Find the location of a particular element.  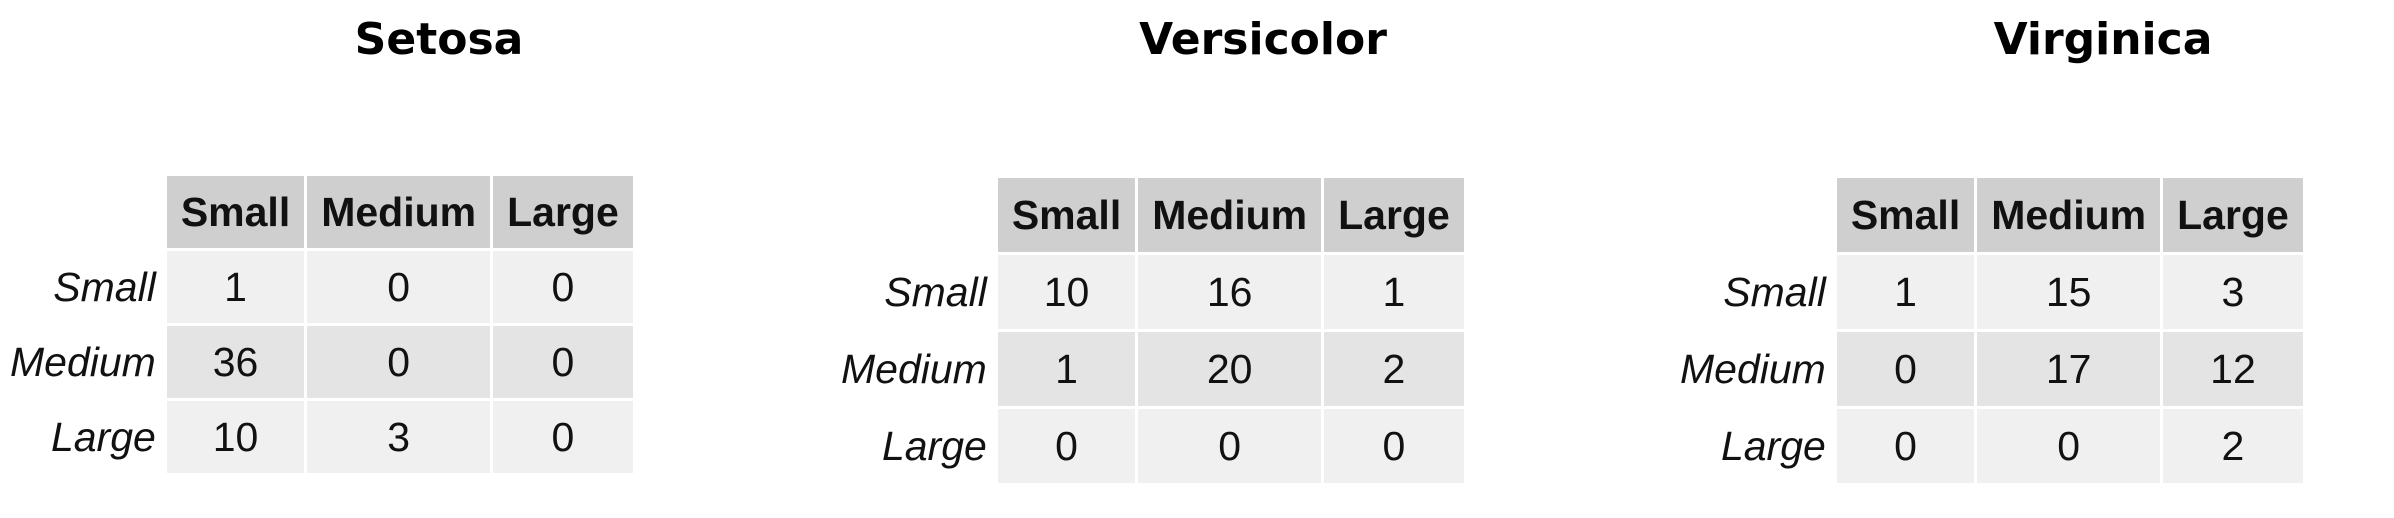

table-cell: 17 is located at coordinates (2069, 369).